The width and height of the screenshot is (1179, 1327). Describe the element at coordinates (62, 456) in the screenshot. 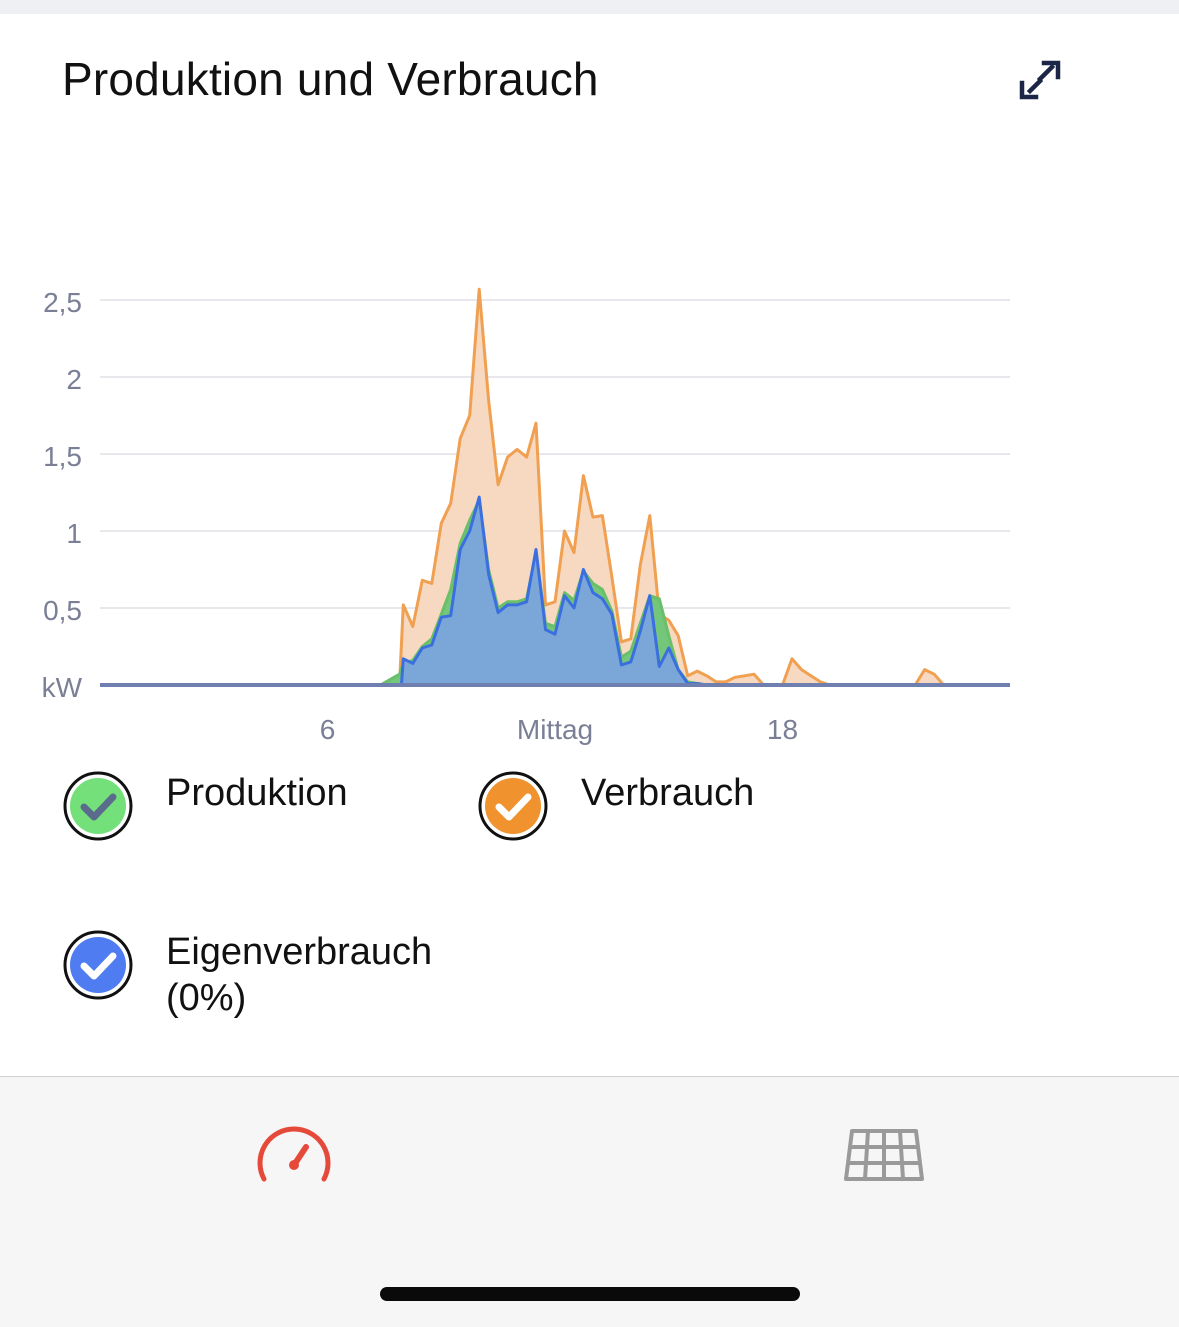

I see `y-tick-label: 1,5` at that location.